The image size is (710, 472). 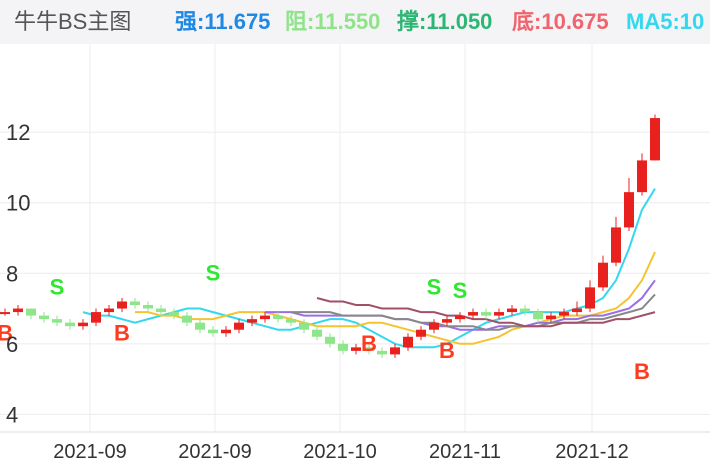 I want to click on y-tick-label: 12, so click(x=18, y=132).